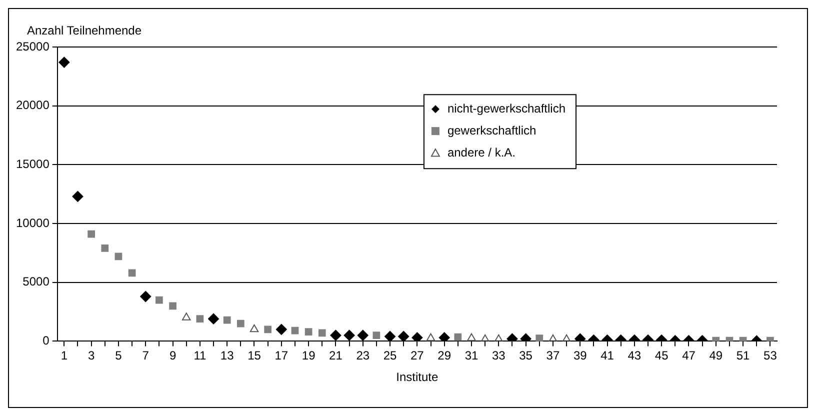  I want to click on x-tick-label: 29, so click(445, 355).